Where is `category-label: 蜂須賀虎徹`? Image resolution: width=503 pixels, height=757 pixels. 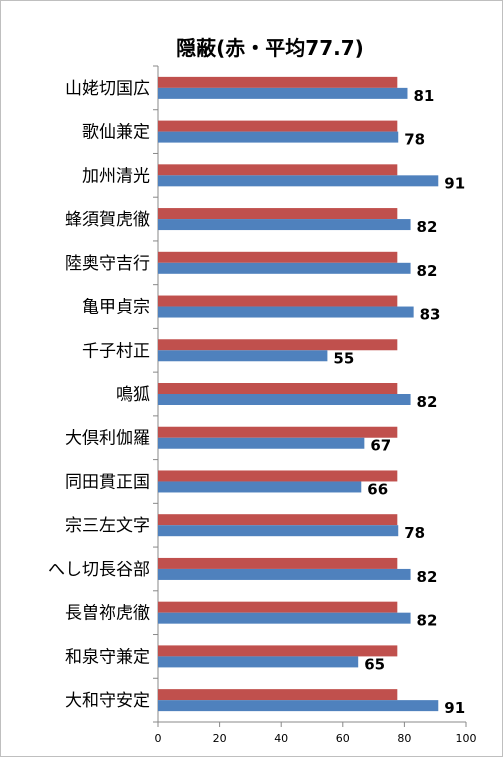
category-label: 蜂須賀虎徹 is located at coordinates (107, 220).